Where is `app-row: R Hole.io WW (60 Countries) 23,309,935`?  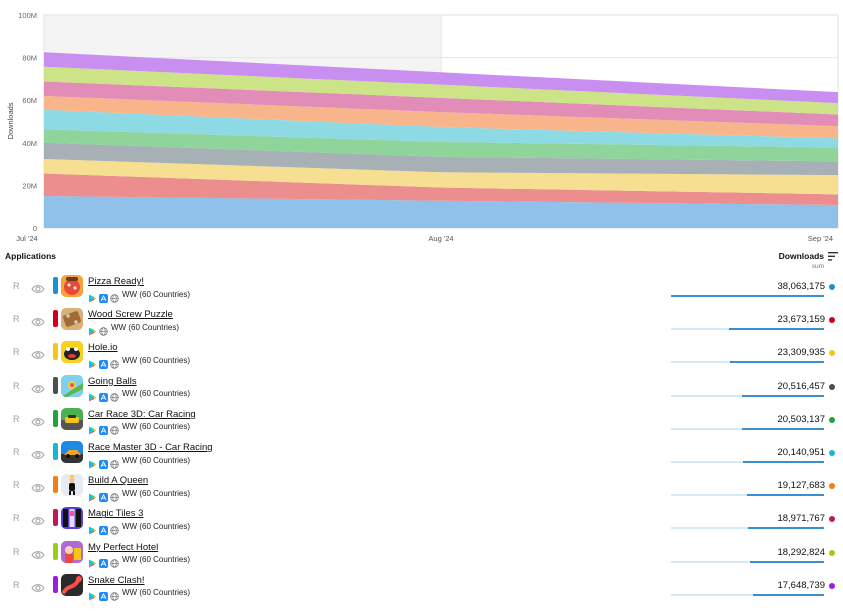
app-row: R Hole.io WW (60 Countries) 23,309,935 is located at coordinates (421, 353).